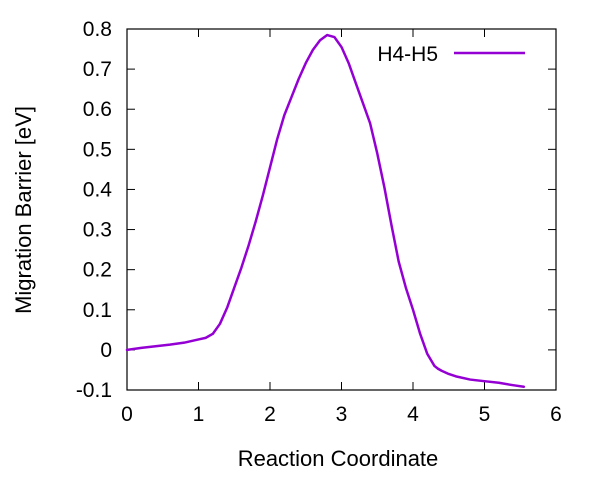 This screenshot has width=600, height=480. I want to click on y-tick-label: 0.1, so click(97, 310).